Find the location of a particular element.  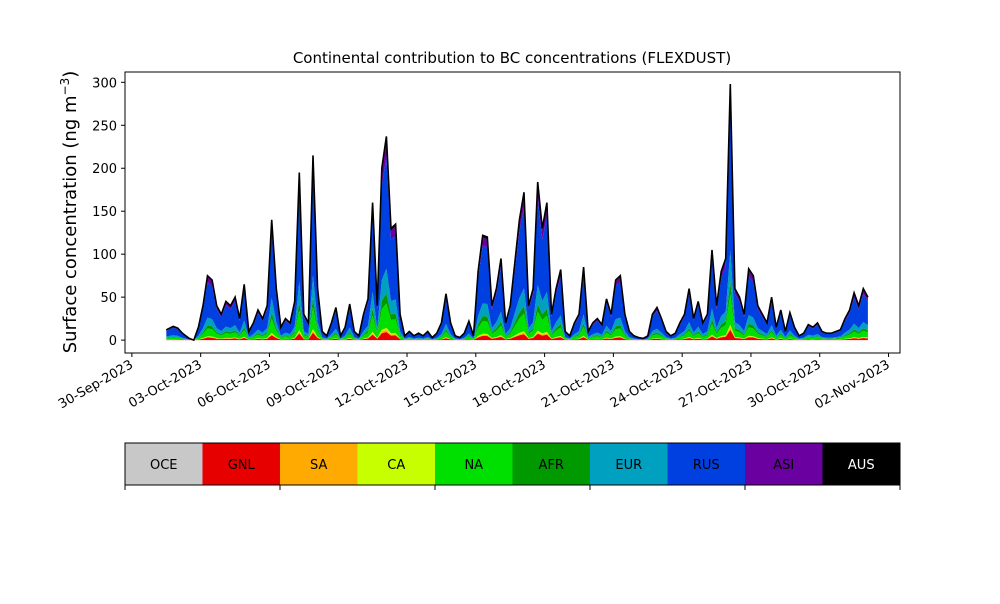

y-tick-label: 50 is located at coordinates (108, 298).